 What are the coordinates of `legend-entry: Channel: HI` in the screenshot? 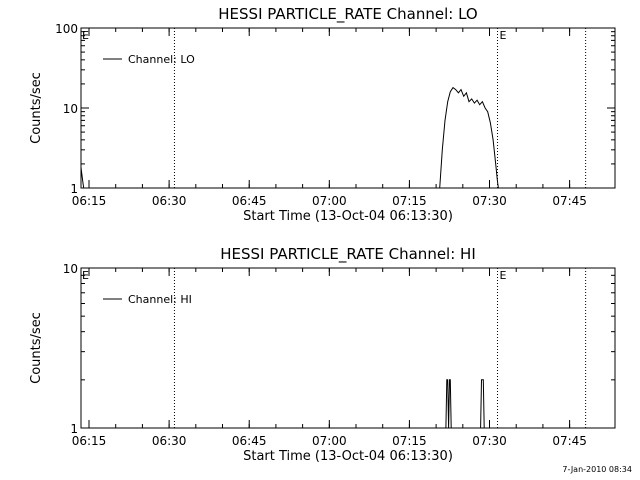 It's located at (160, 299).